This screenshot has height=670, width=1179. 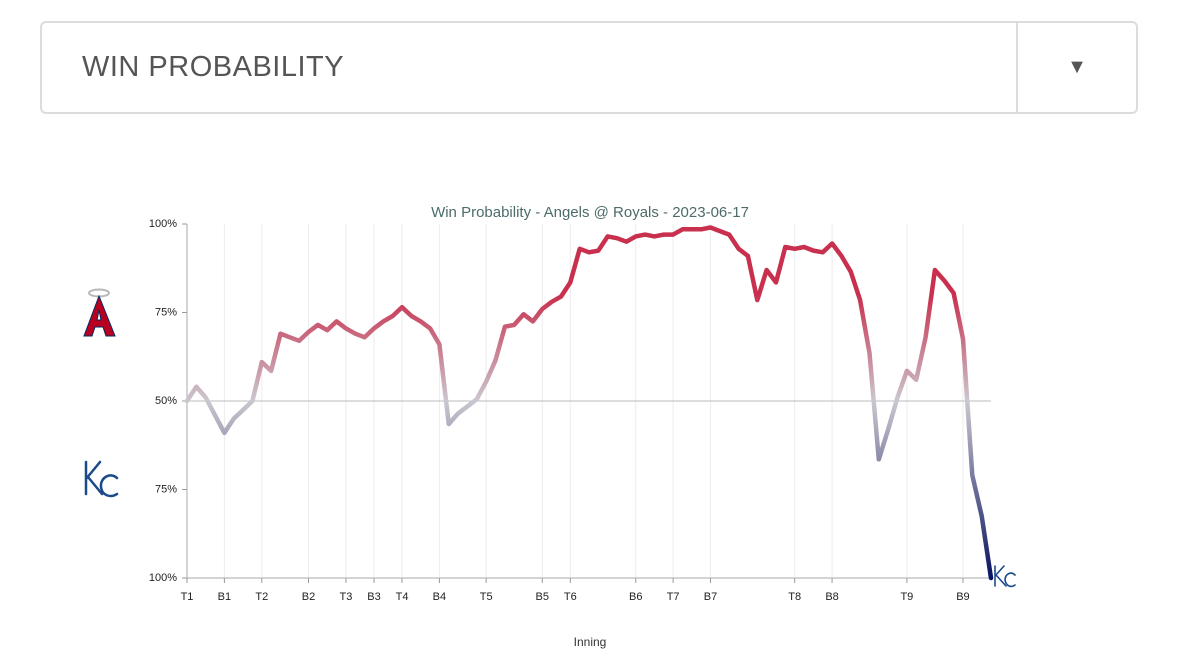 I want to click on x-axis-title: Inning, so click(x=590, y=642).